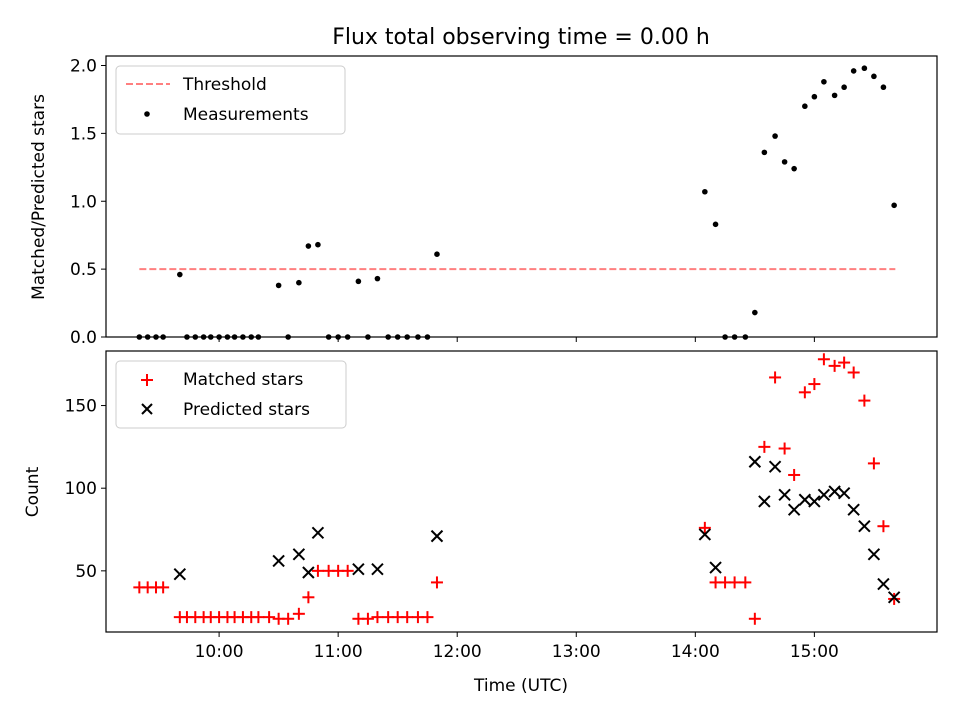 The width and height of the screenshot is (960, 720). What do you see at coordinates (224, 85) in the screenshot?
I see `legend-threshold-label: Threshold` at bounding box center [224, 85].